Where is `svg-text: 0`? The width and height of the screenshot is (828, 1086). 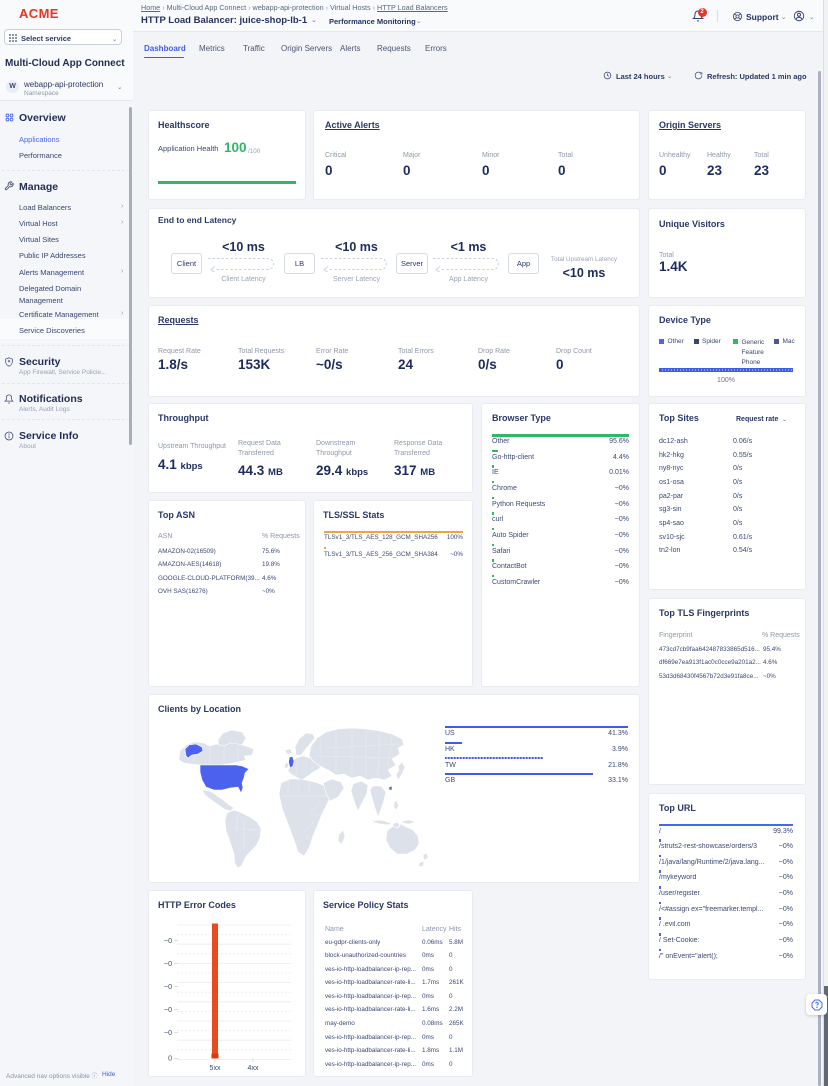 svg-text: 0 is located at coordinates (170, 1059).